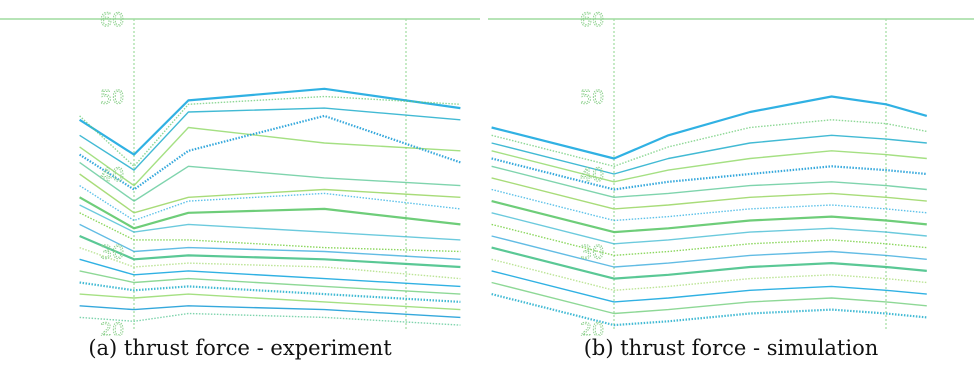 This screenshot has width=974, height=365. What do you see at coordinates (592, 253) in the screenshot?
I see `simulation-y-tick-label: 30` at bounding box center [592, 253].